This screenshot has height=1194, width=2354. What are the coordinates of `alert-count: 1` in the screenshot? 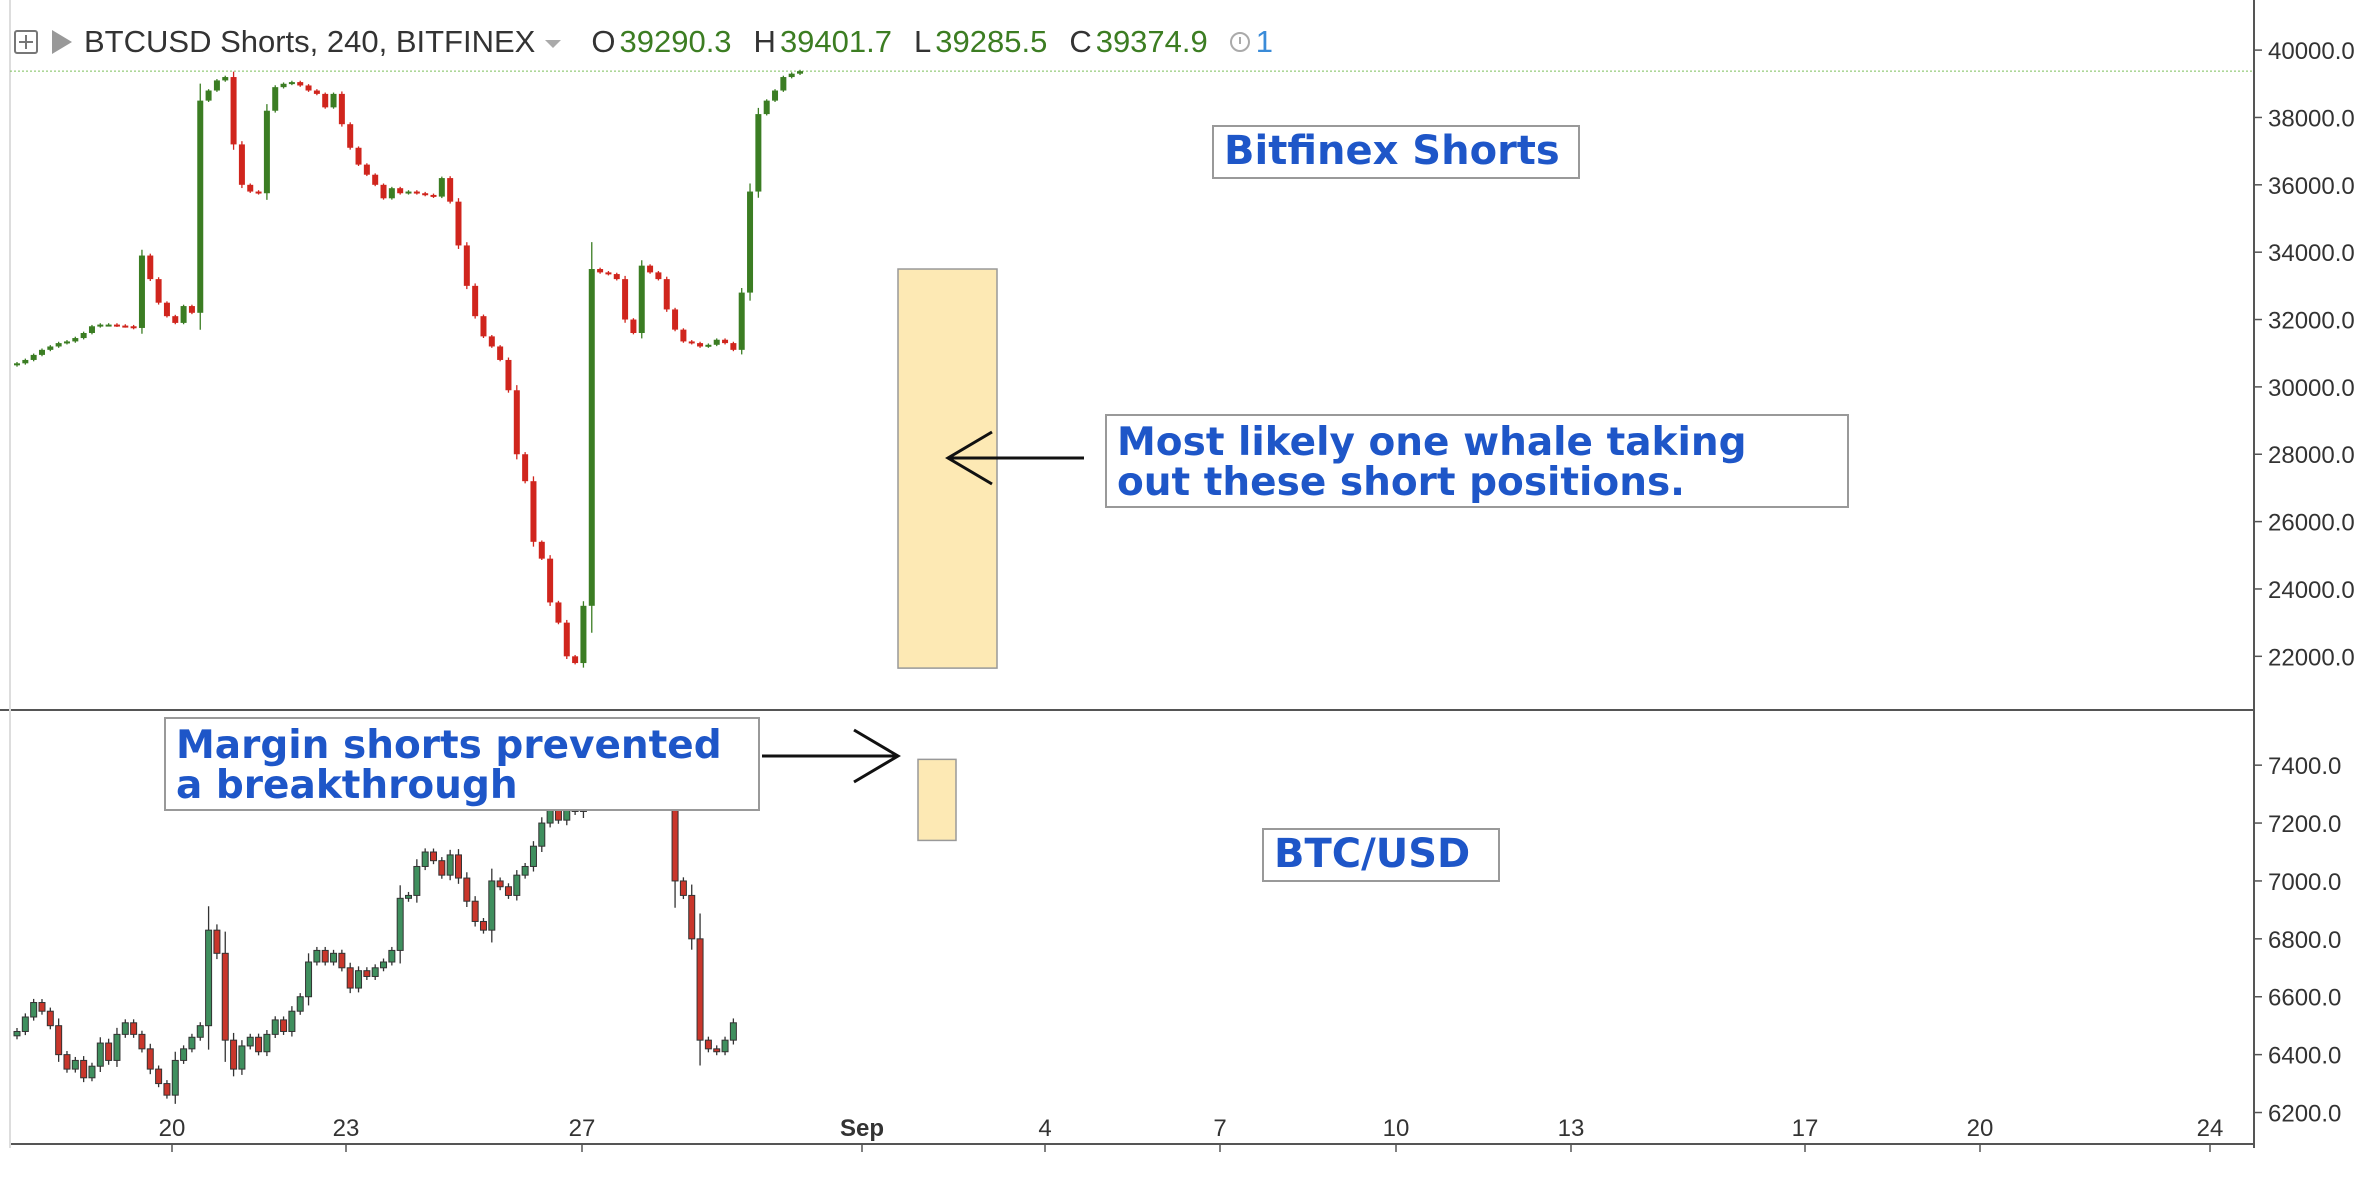 It's located at (1264, 41).